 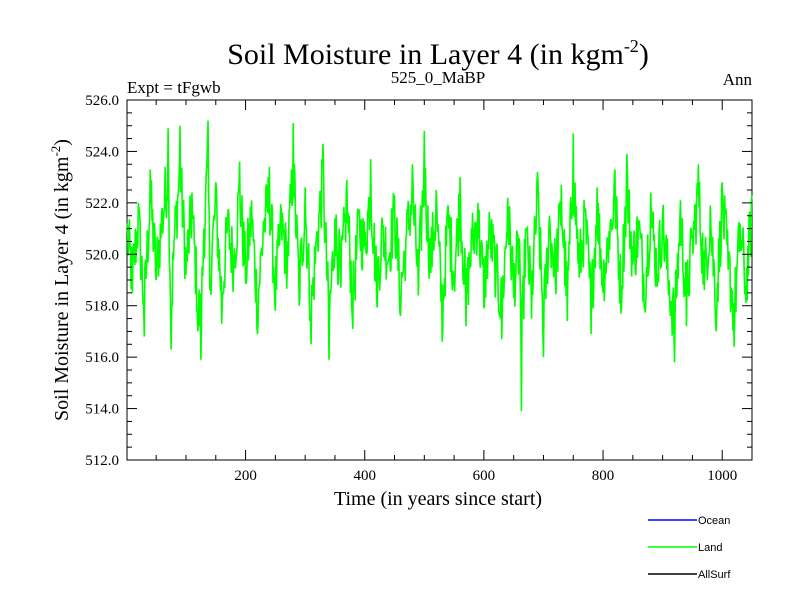 What do you see at coordinates (631, 46) in the screenshot?
I see `chart-title-sup: -2` at bounding box center [631, 46].